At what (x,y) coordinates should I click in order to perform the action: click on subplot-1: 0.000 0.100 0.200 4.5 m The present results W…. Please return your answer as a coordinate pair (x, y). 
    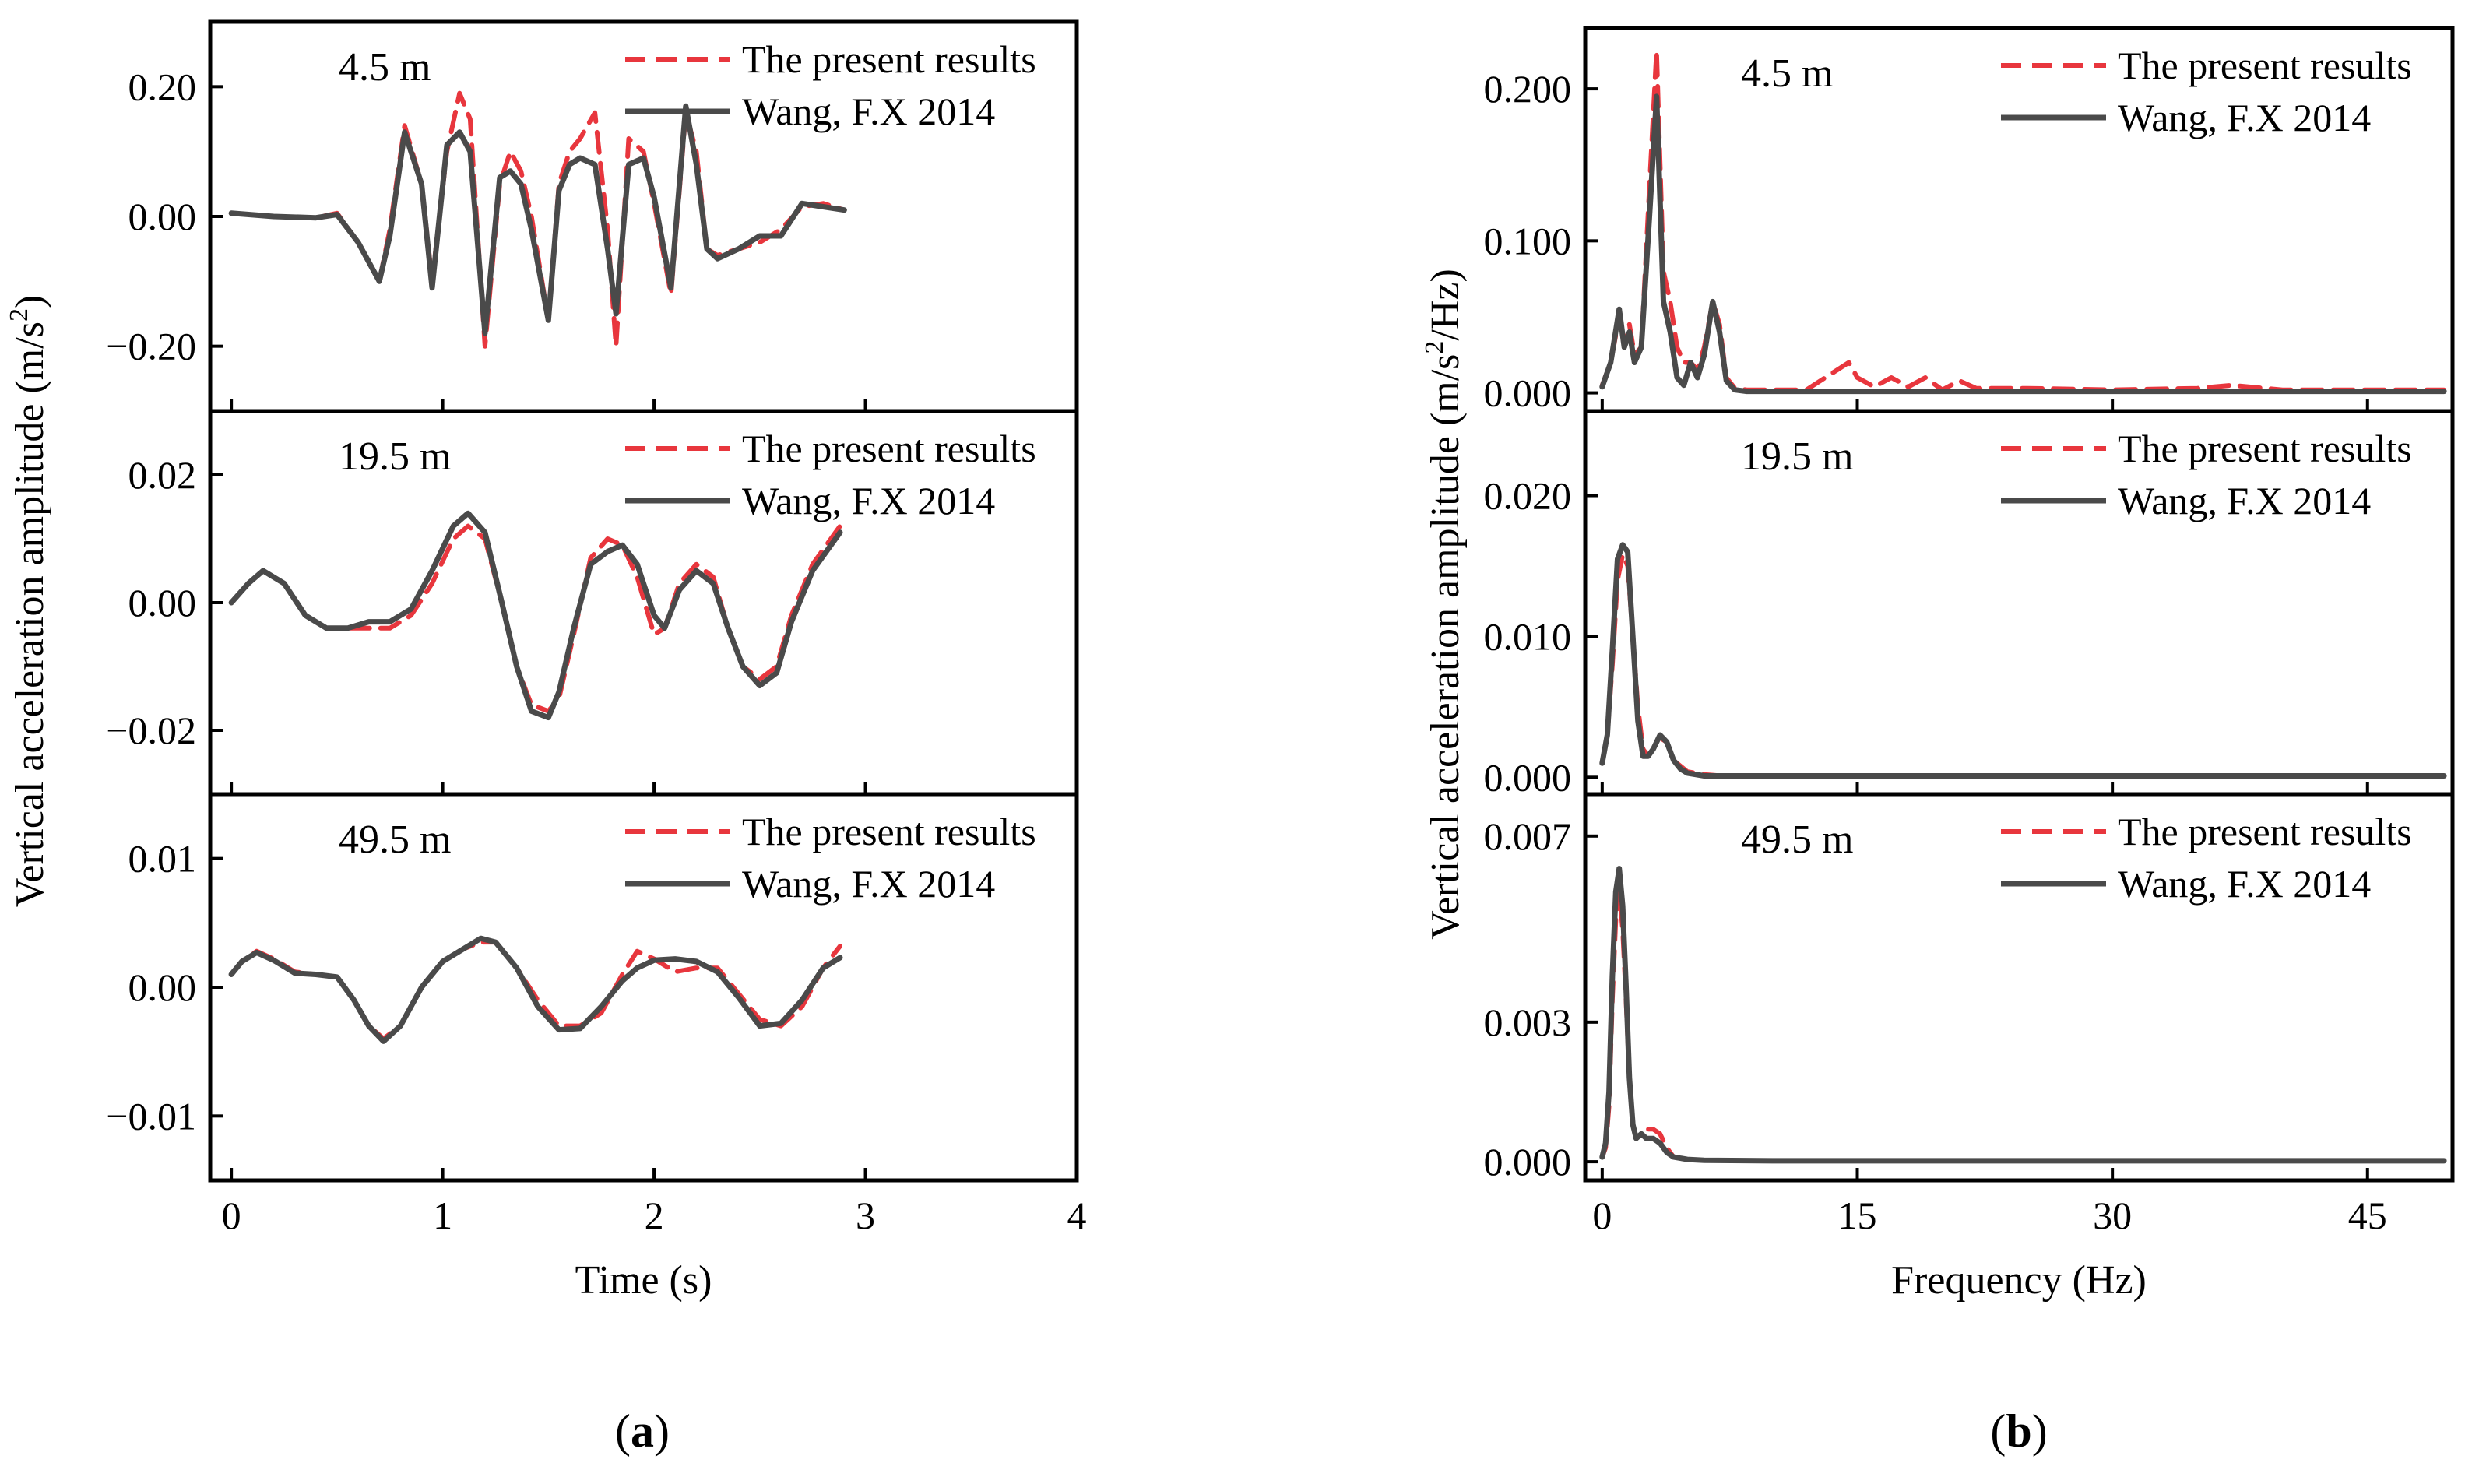
    Looking at the image, I should click on (1969, 220).